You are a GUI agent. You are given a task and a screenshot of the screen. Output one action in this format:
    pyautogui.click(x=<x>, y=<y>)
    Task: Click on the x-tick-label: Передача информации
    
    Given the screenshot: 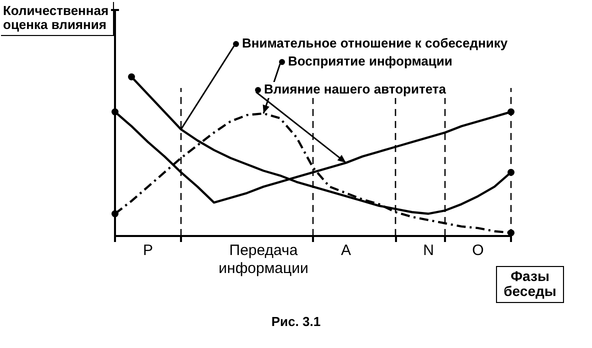 What is the action you would take?
    pyautogui.click(x=263, y=260)
    